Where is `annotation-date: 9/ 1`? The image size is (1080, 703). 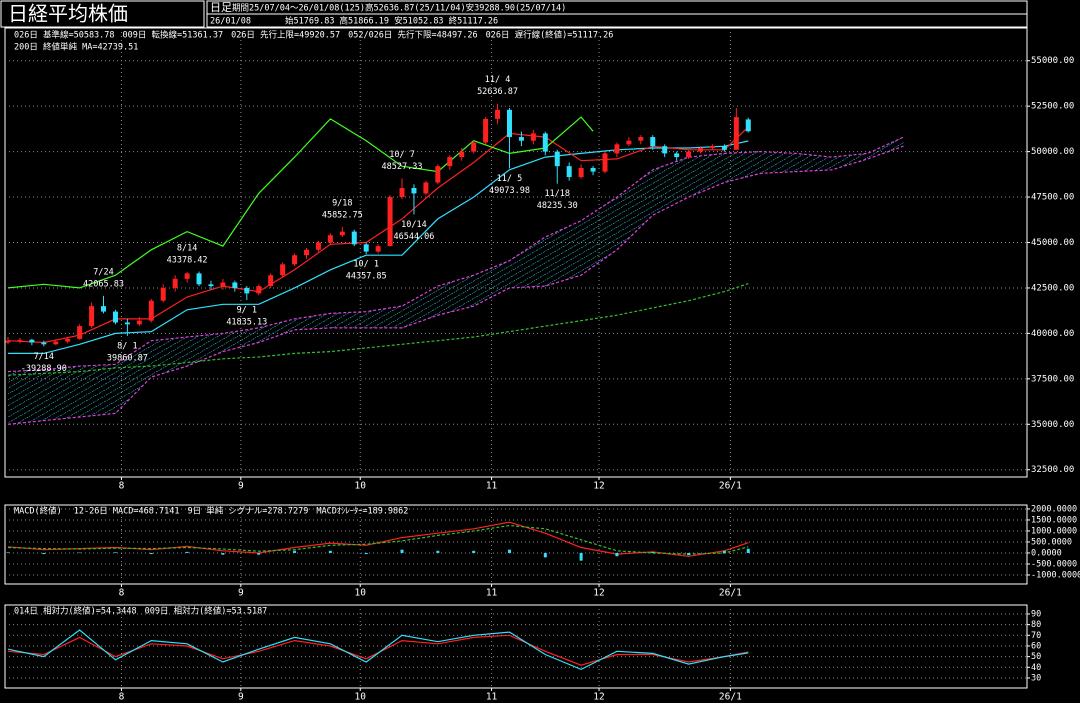
annotation-date: 9/ 1 is located at coordinates (247, 311).